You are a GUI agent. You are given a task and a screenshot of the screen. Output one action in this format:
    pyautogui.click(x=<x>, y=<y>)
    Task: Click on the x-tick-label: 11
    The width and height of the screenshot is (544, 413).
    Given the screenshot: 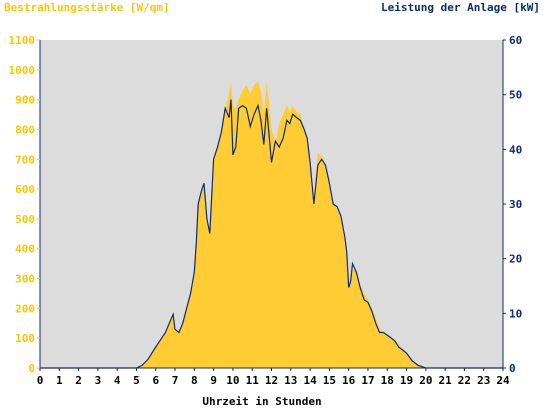 What is the action you would take?
    pyautogui.click(x=253, y=380)
    